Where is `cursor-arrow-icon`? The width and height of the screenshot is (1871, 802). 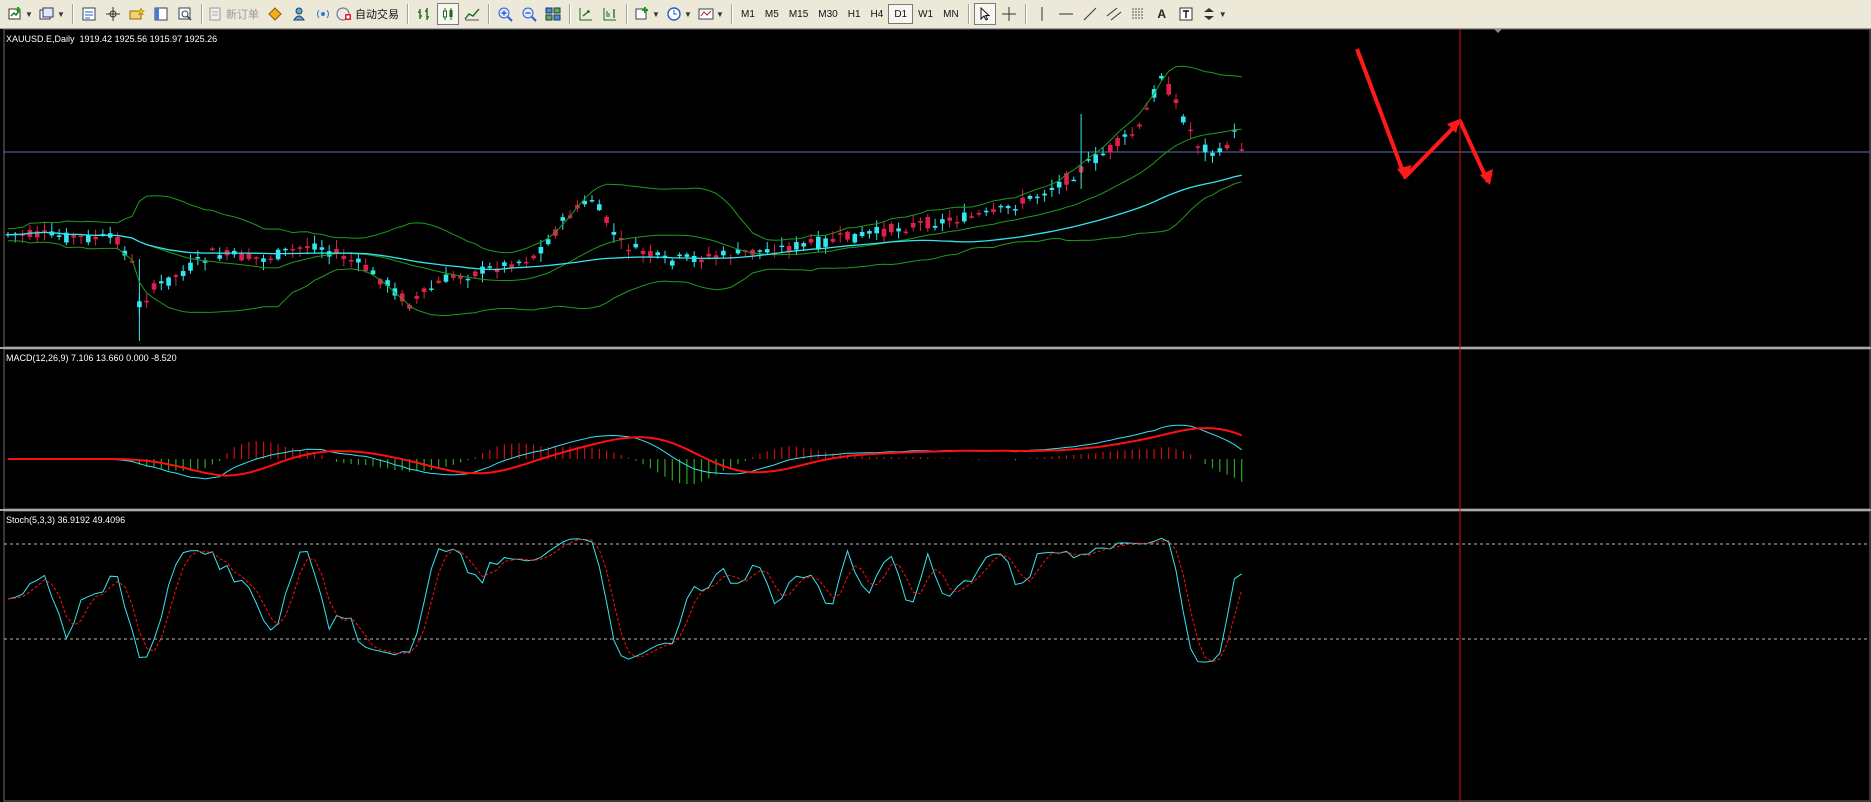 cursor-arrow-icon is located at coordinates (985, 13).